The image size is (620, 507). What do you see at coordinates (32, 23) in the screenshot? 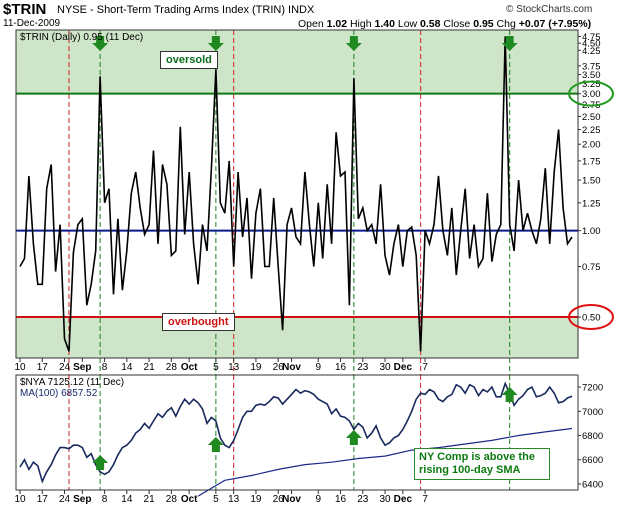
I see `chart-date: 11-Dec-2009` at bounding box center [32, 23].